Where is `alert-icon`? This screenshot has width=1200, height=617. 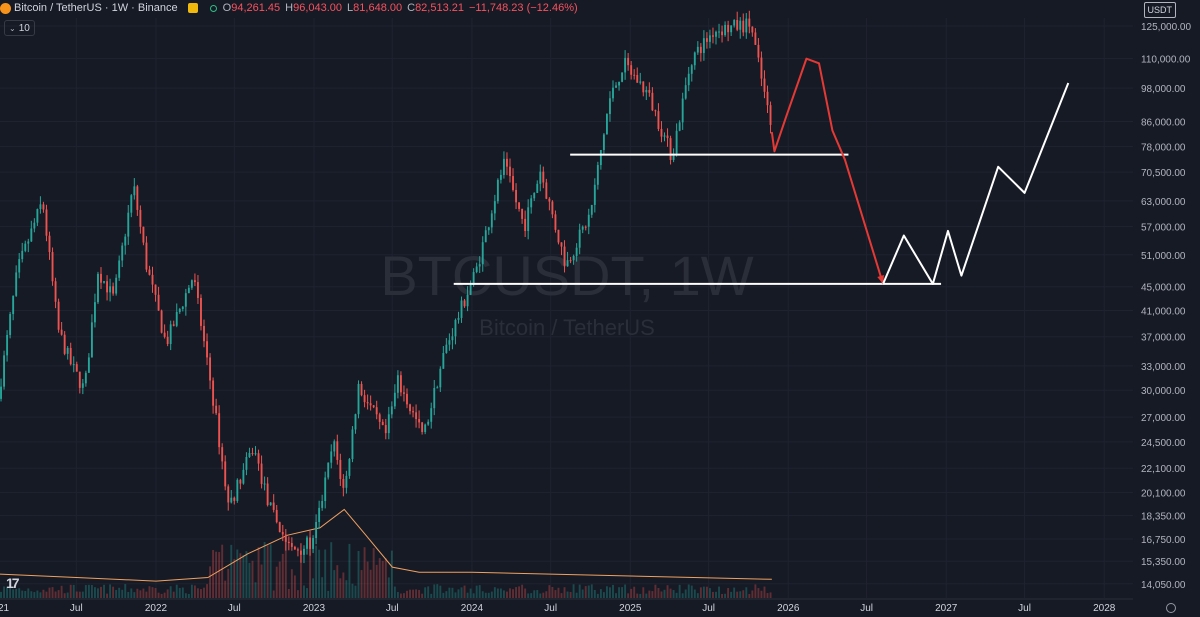 alert-icon is located at coordinates (192, 8).